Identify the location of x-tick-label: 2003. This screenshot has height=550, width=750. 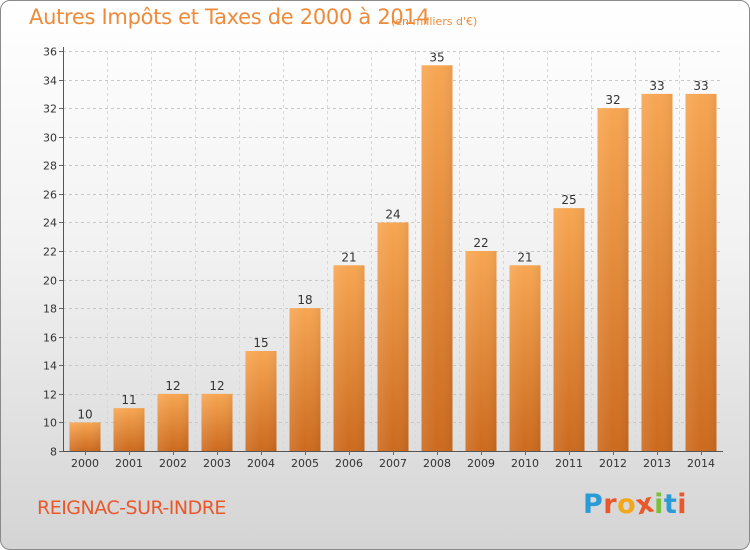
(217, 463).